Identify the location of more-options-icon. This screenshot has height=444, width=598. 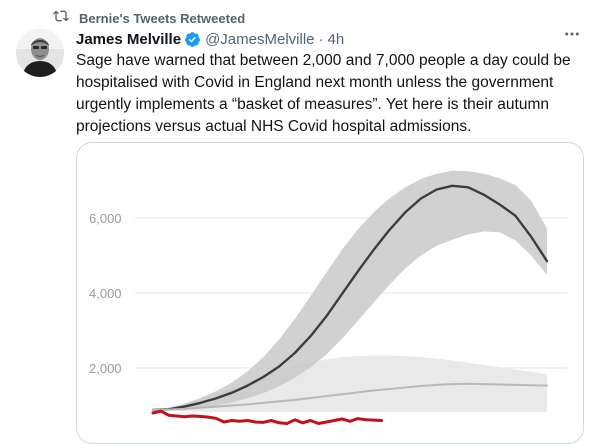
(572, 36).